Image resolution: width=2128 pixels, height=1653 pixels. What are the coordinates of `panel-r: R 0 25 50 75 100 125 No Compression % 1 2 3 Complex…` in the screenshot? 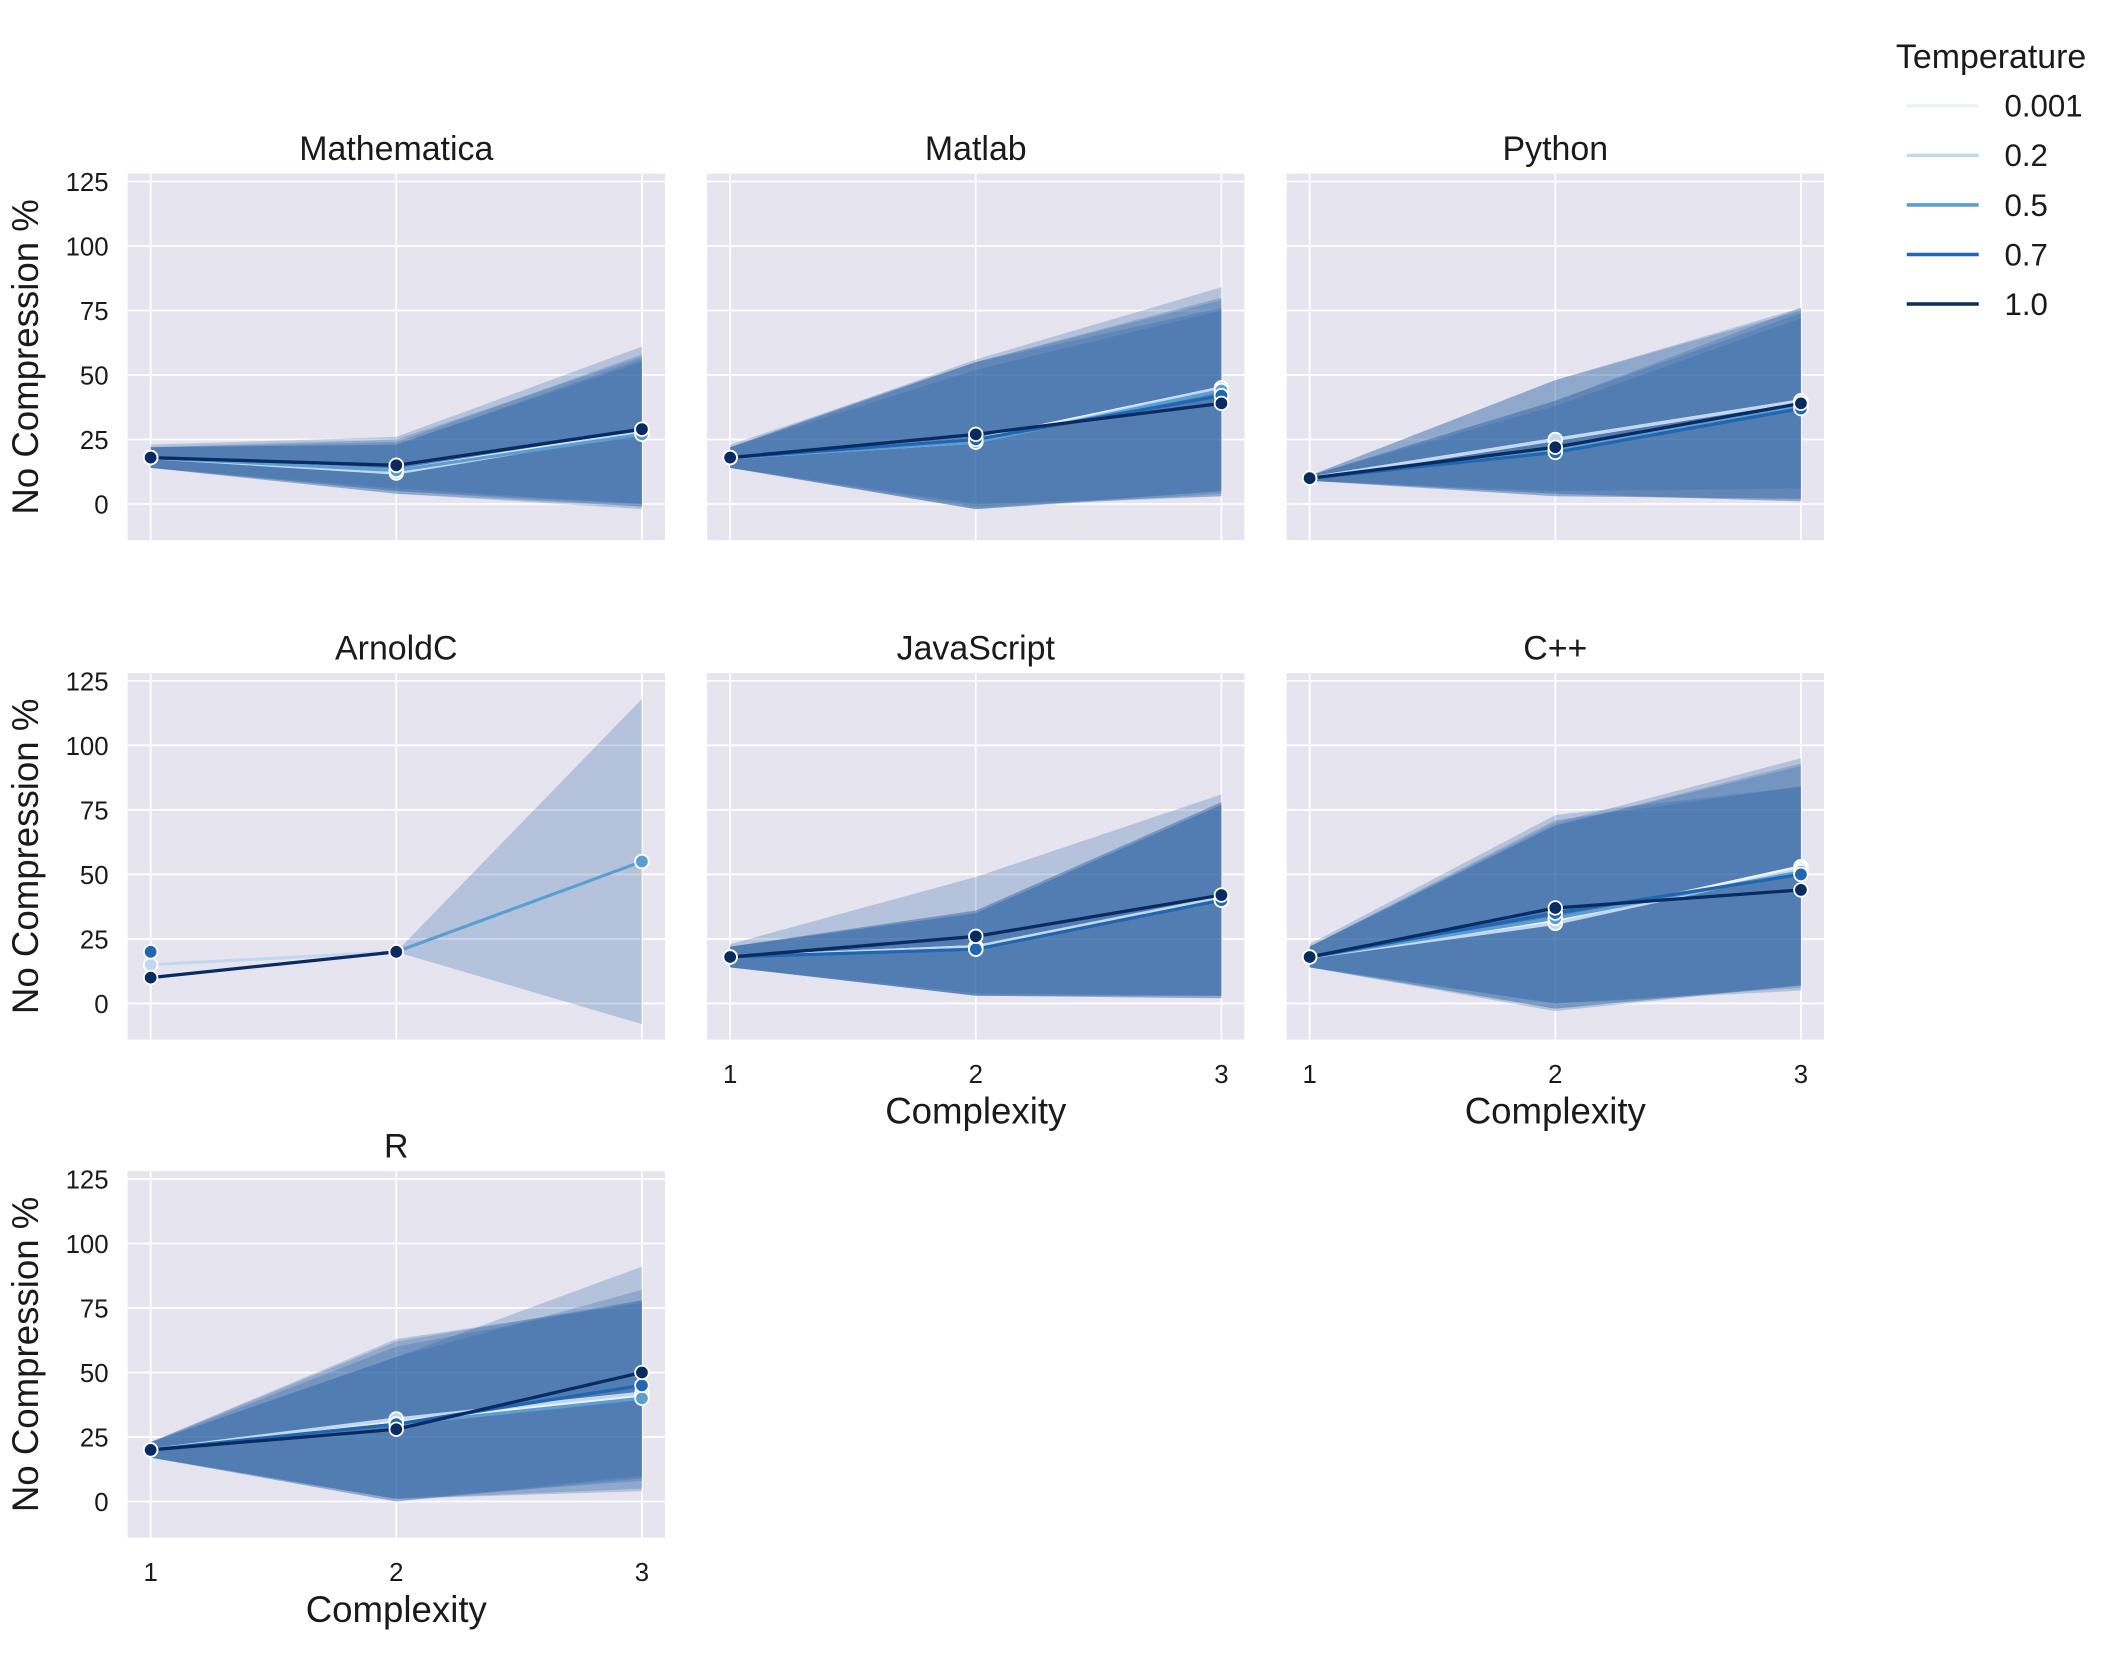 It's located at (335, 1379).